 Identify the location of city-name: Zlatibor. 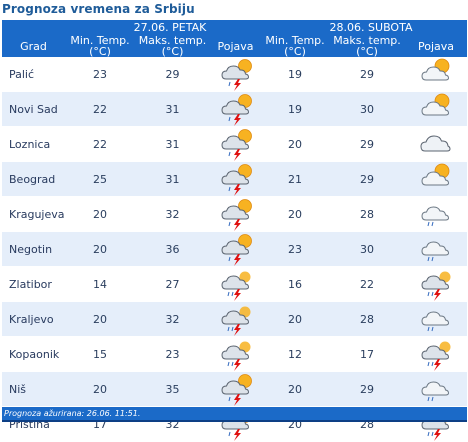
(33, 284).